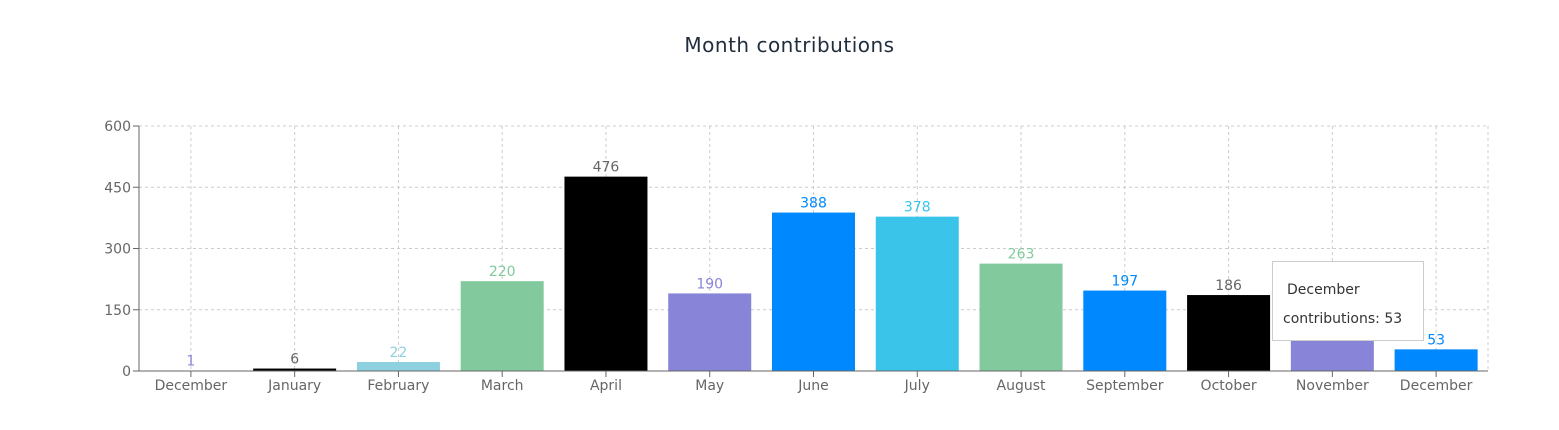  Describe the element at coordinates (294, 386) in the screenshot. I see `x-tick-label: January` at that location.